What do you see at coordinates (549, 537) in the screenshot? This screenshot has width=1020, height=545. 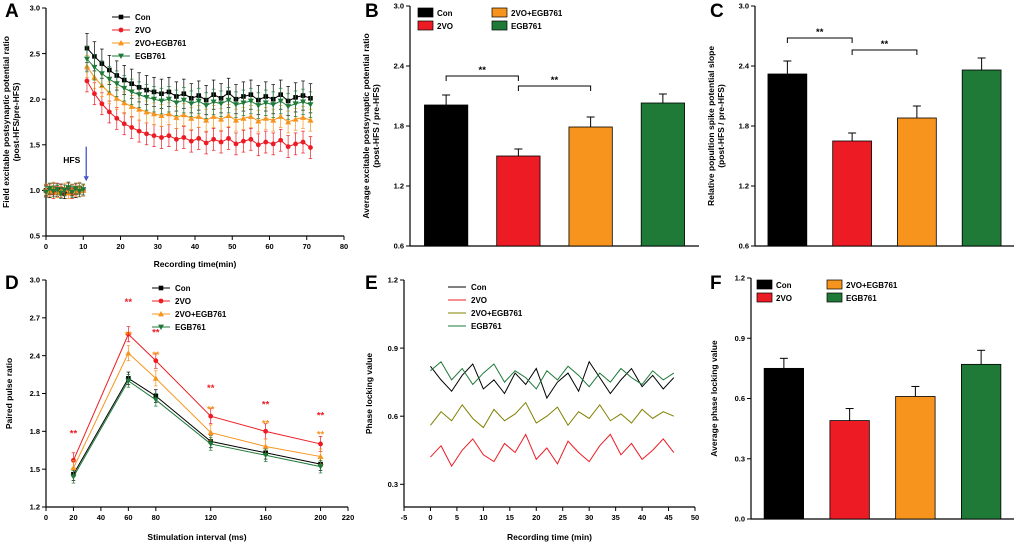 I see `svg-text: Recording time (min)` at bounding box center [549, 537].